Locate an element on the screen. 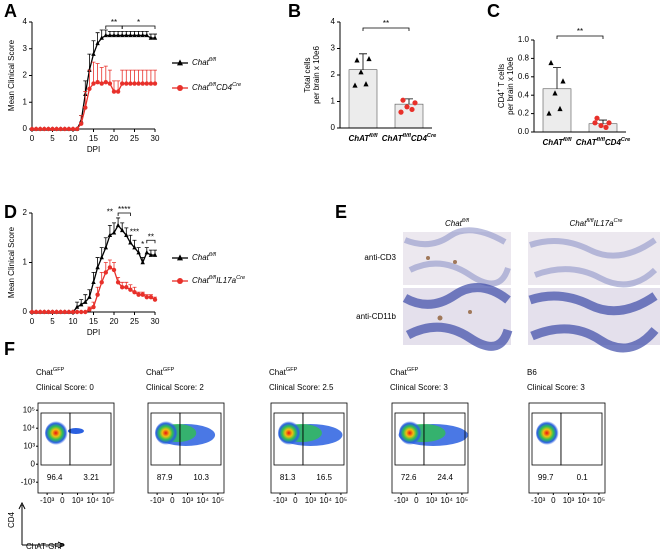  histology-images is located at coordinates (531, 290).